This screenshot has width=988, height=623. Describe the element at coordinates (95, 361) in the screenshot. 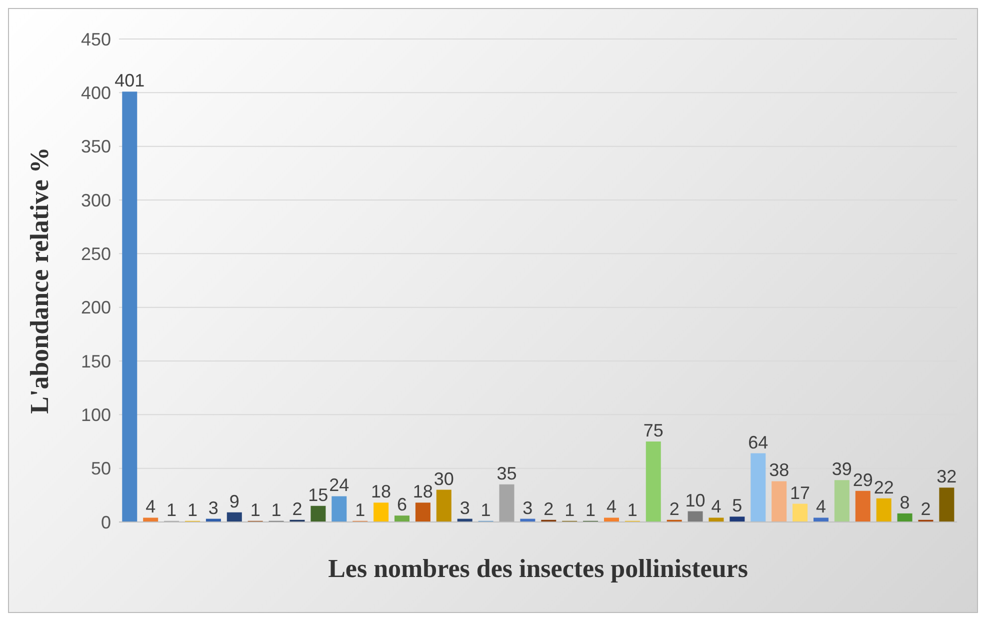

I see `y-tick-label: 150` at that location.